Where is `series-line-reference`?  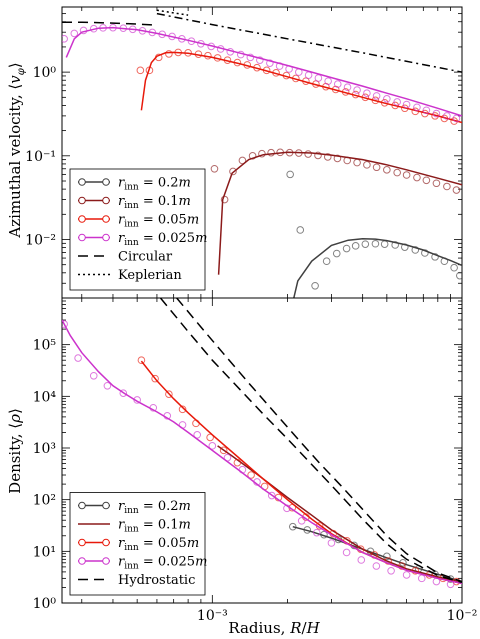
series-line-reference is located at coordinates (309, 42).